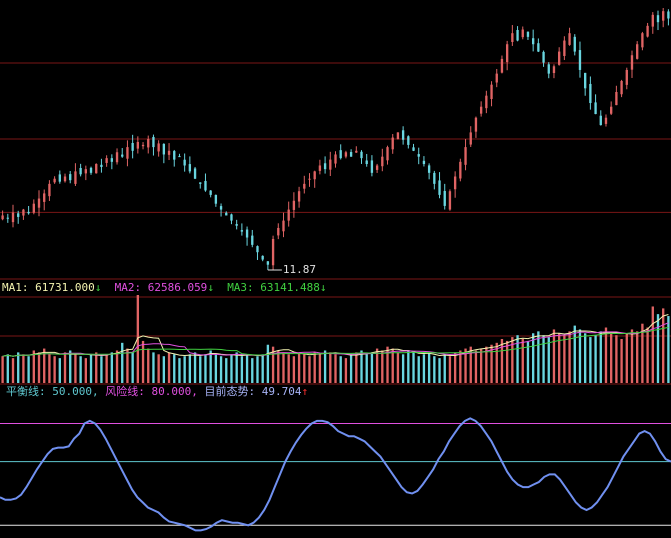  Describe the element at coordinates (335, 335) in the screenshot. I see `volume-ma-lines` at that location.